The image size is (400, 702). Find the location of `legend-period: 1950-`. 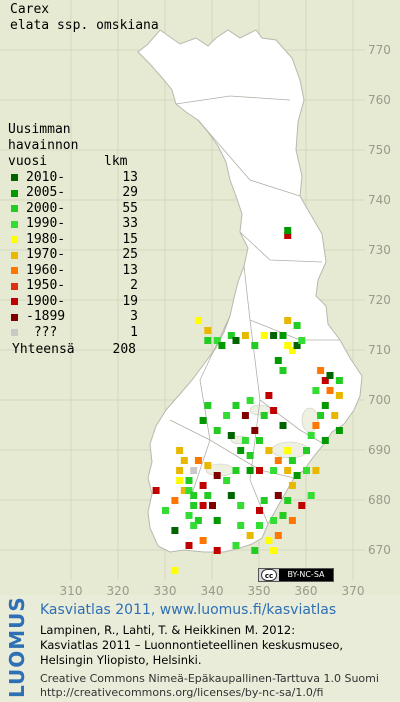

legend-period: 1950- is located at coordinates (46, 286).